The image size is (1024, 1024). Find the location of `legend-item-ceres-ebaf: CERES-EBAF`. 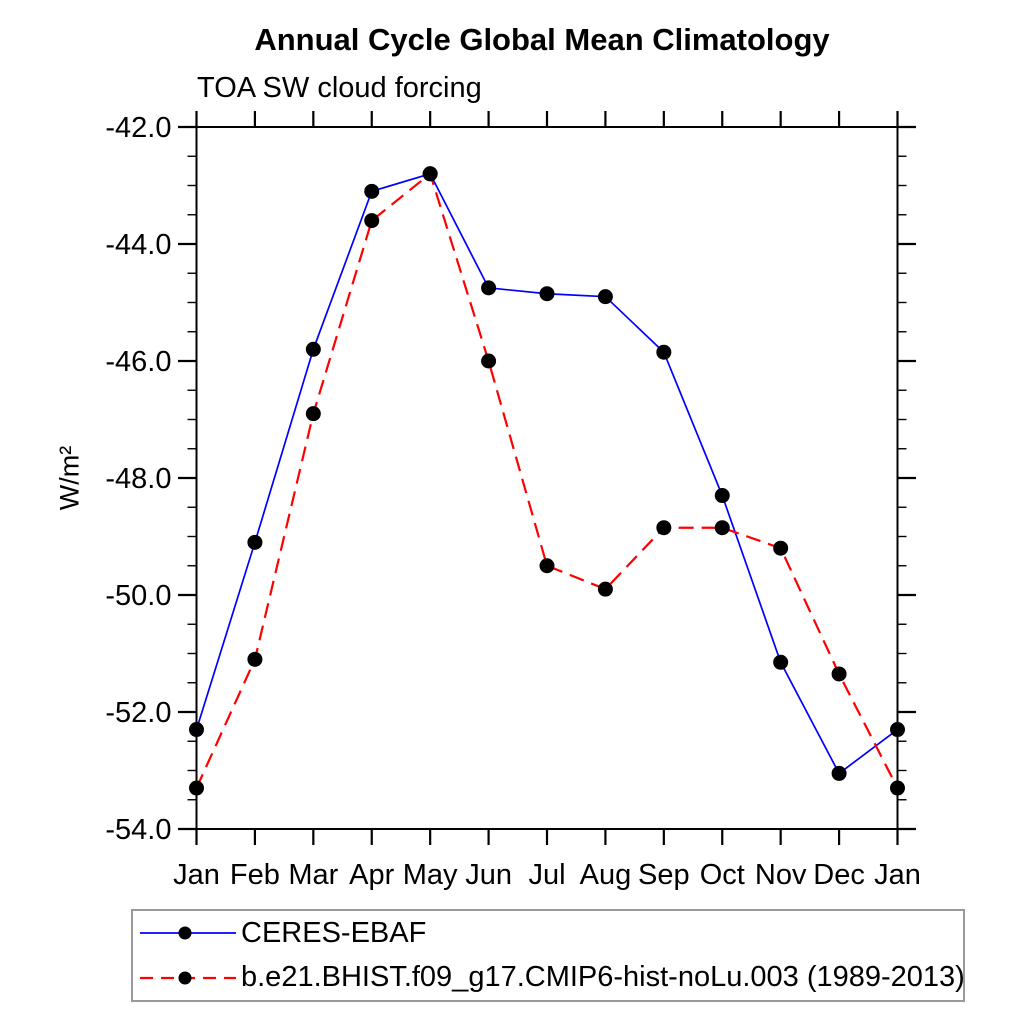

legend-item-ceres-ebaf: CERES-EBAF is located at coordinates (548, 933).